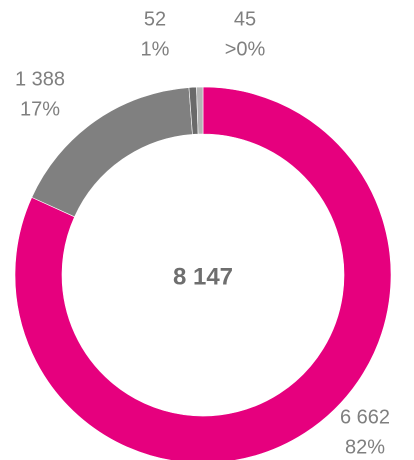 Image resolution: width=414 pixels, height=460 pixels. What do you see at coordinates (245, 49) in the screenshot?
I see `percent-label: >0%` at bounding box center [245, 49].